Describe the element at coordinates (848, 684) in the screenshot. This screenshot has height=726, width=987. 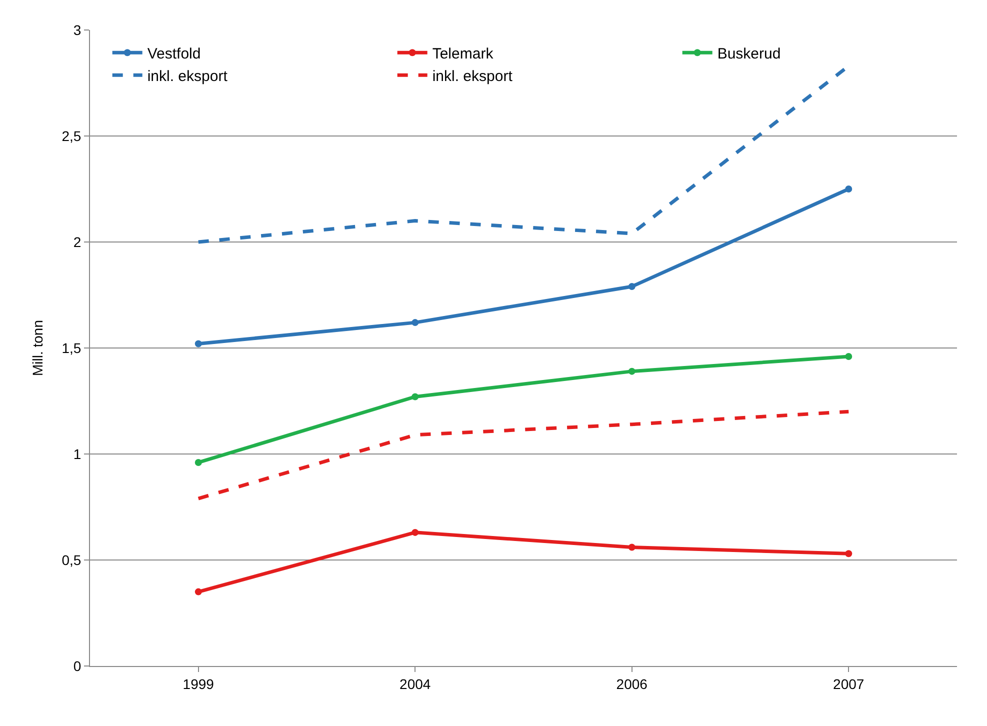
I see `x-tick-label: 2007` at that location.